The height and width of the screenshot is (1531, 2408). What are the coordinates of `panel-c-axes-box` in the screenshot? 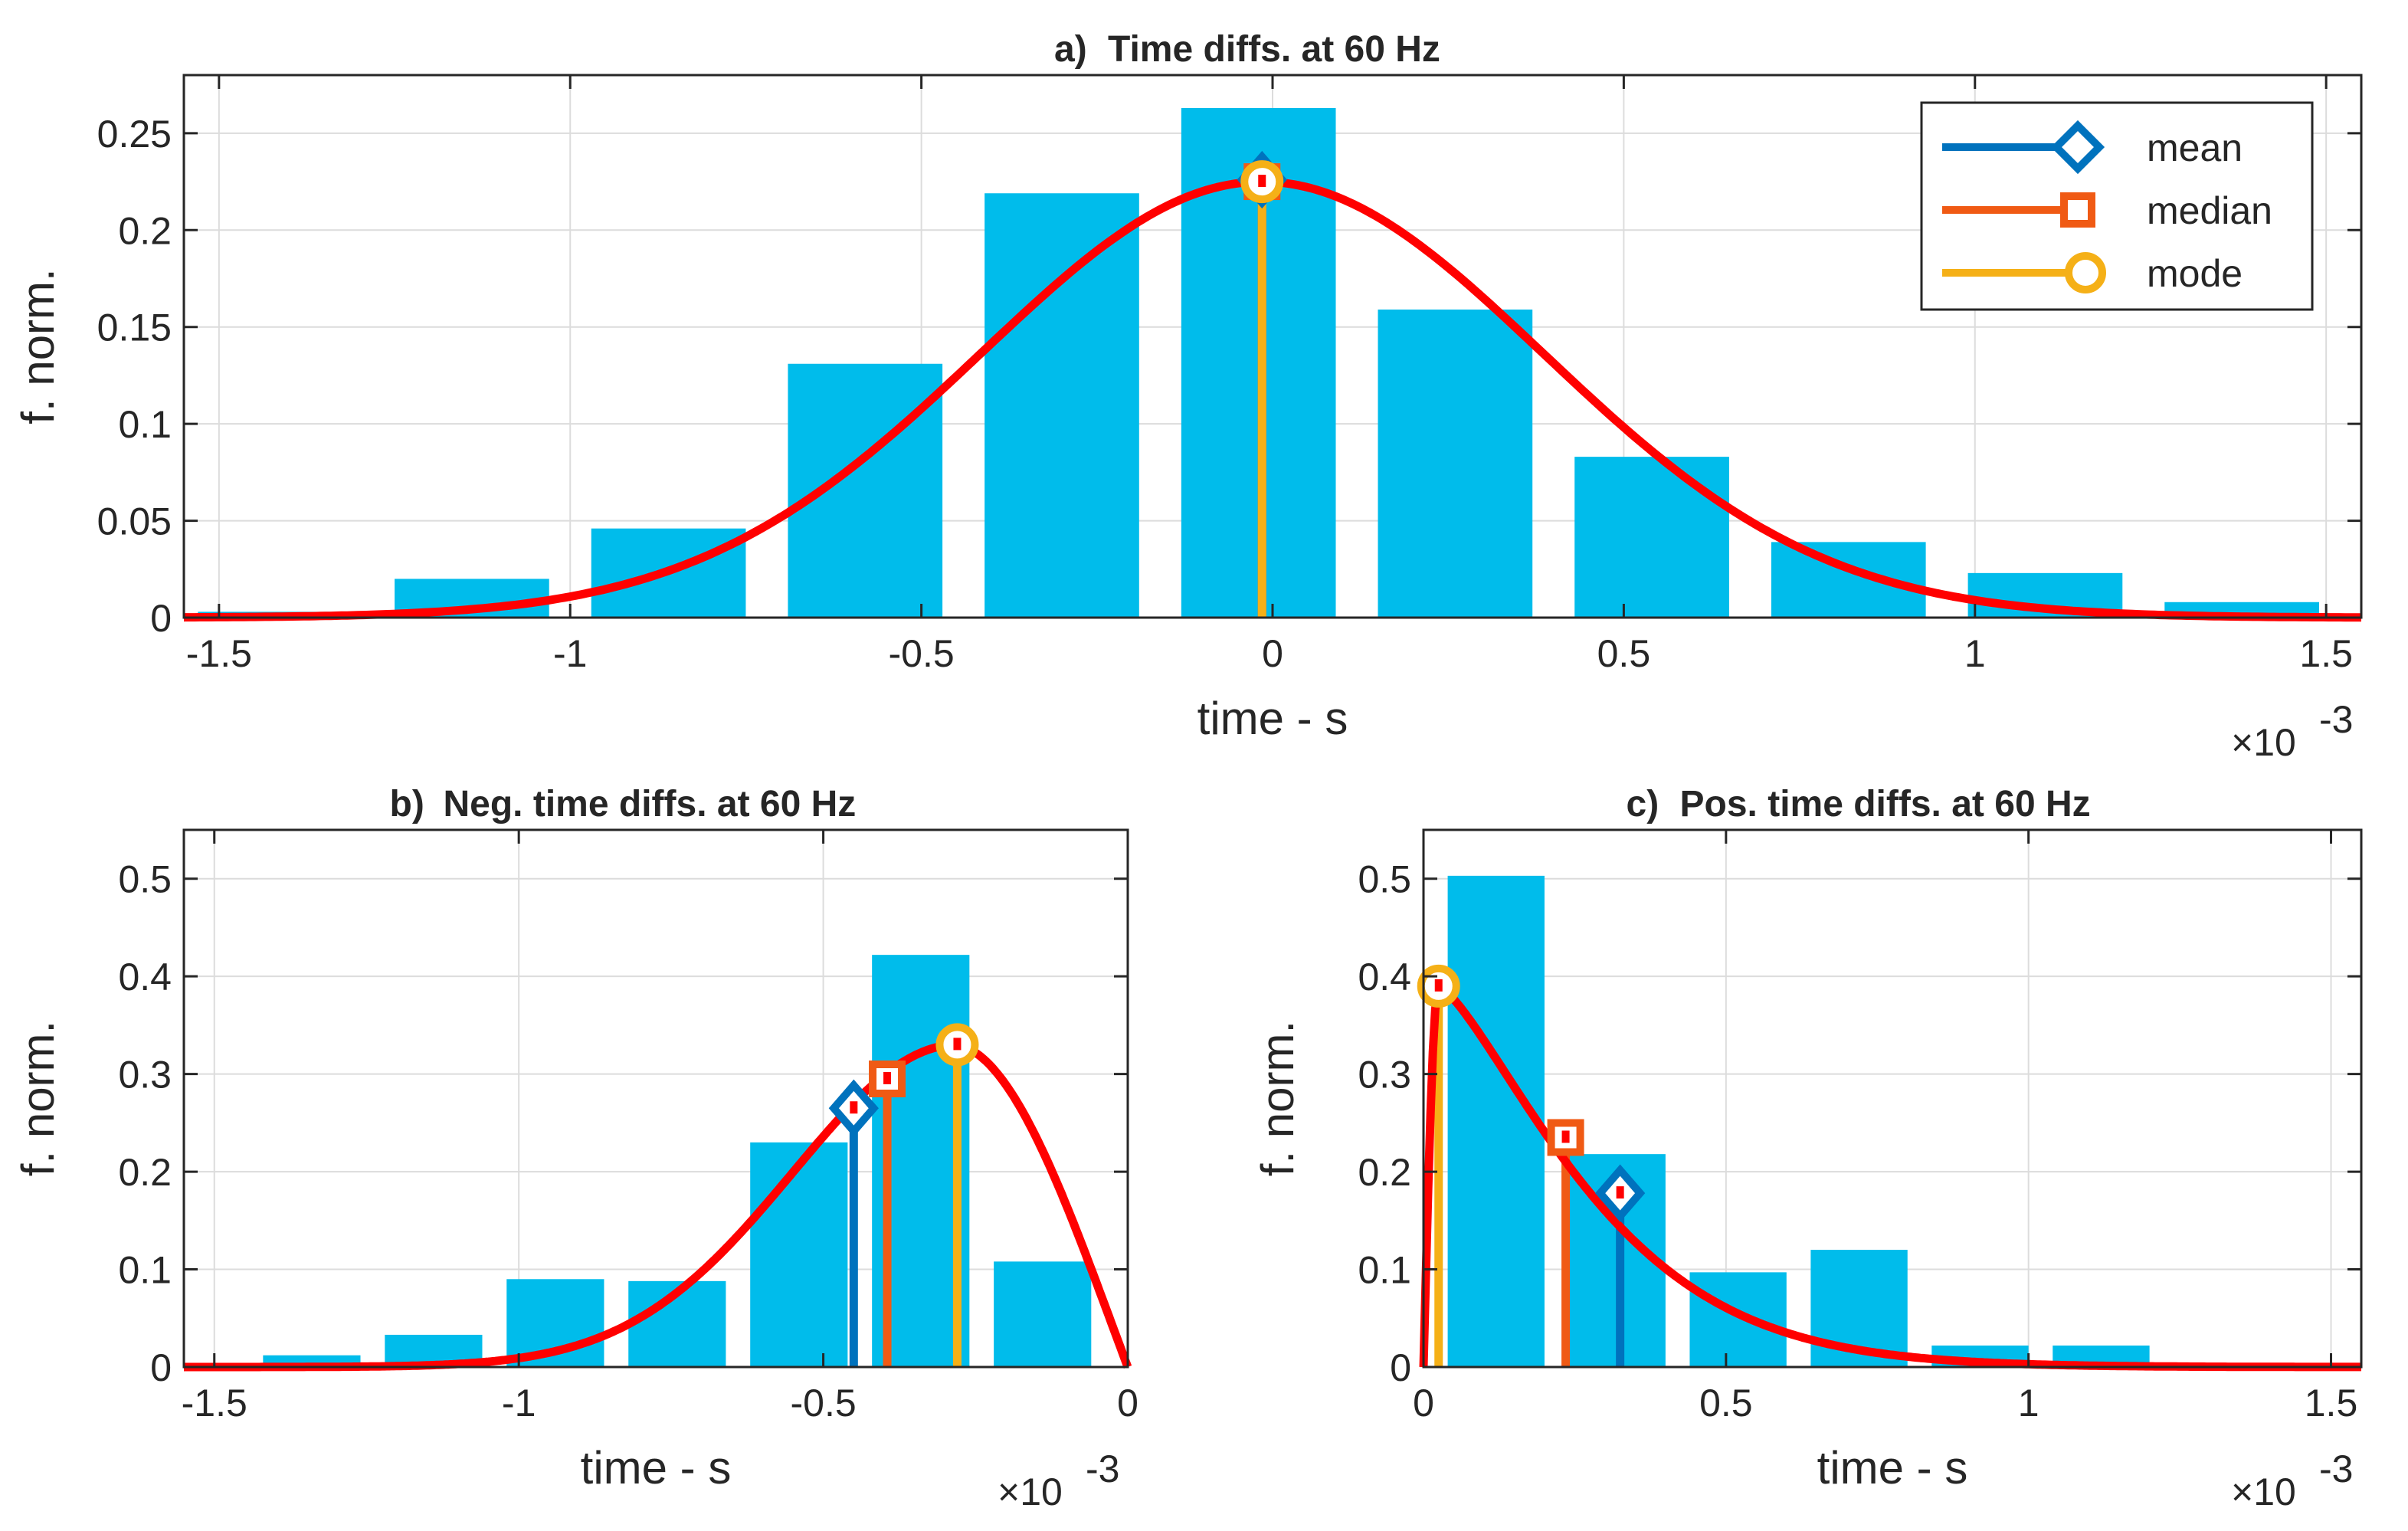 It's located at (1893, 1098).